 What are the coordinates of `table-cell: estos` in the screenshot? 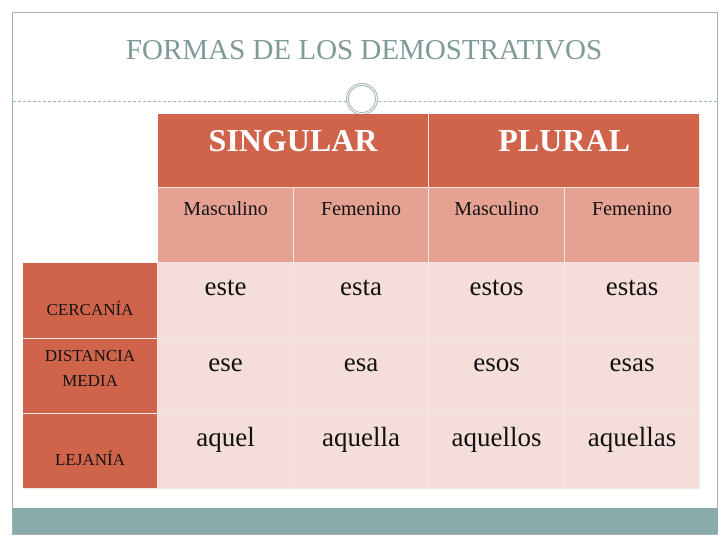 It's located at (497, 301).